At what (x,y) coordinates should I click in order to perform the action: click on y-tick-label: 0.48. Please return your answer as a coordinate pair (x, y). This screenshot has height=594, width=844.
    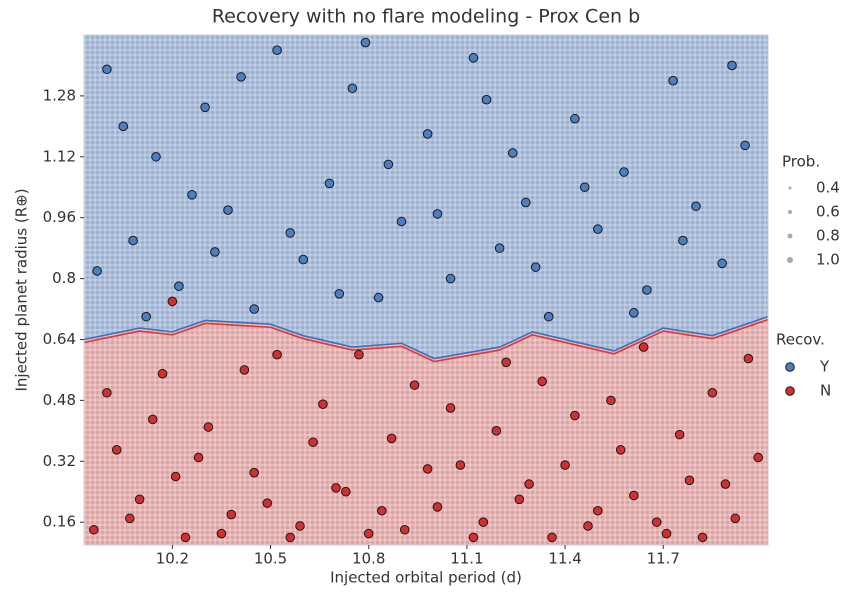
    Looking at the image, I should click on (59, 400).